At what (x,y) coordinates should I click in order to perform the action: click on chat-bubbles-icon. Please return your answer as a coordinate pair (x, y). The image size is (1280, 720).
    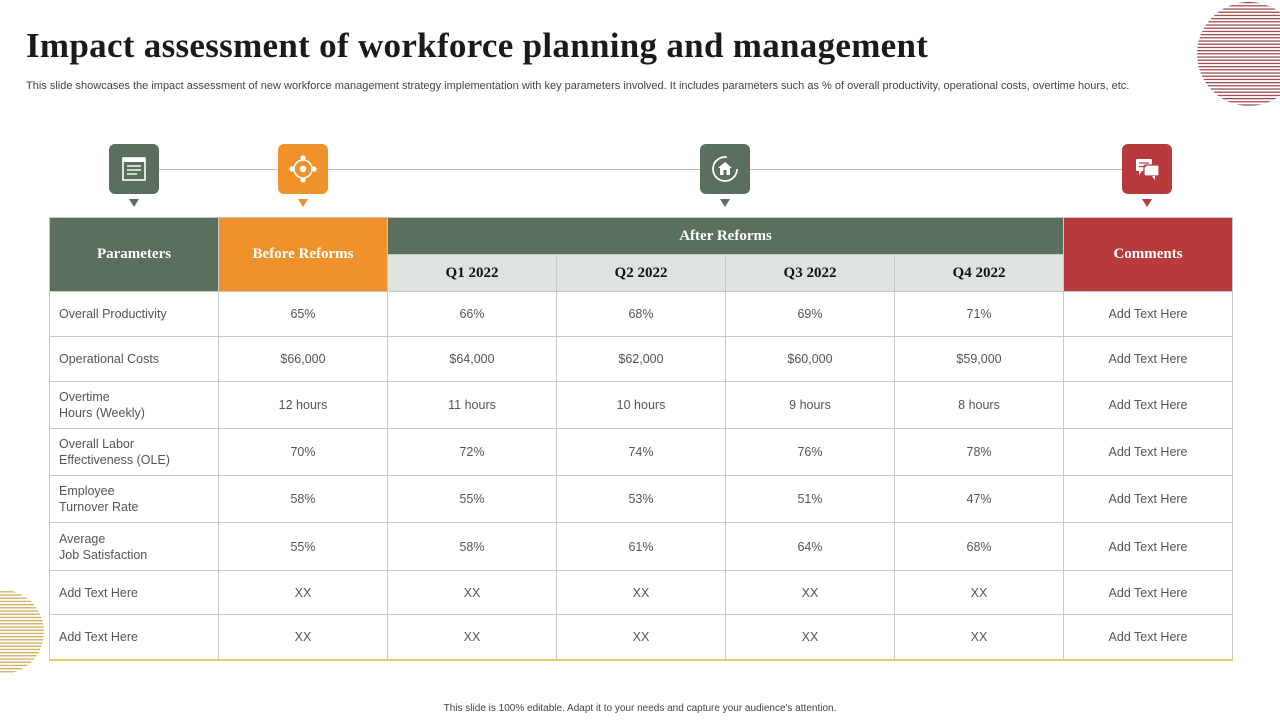
    Looking at the image, I should click on (1148, 169).